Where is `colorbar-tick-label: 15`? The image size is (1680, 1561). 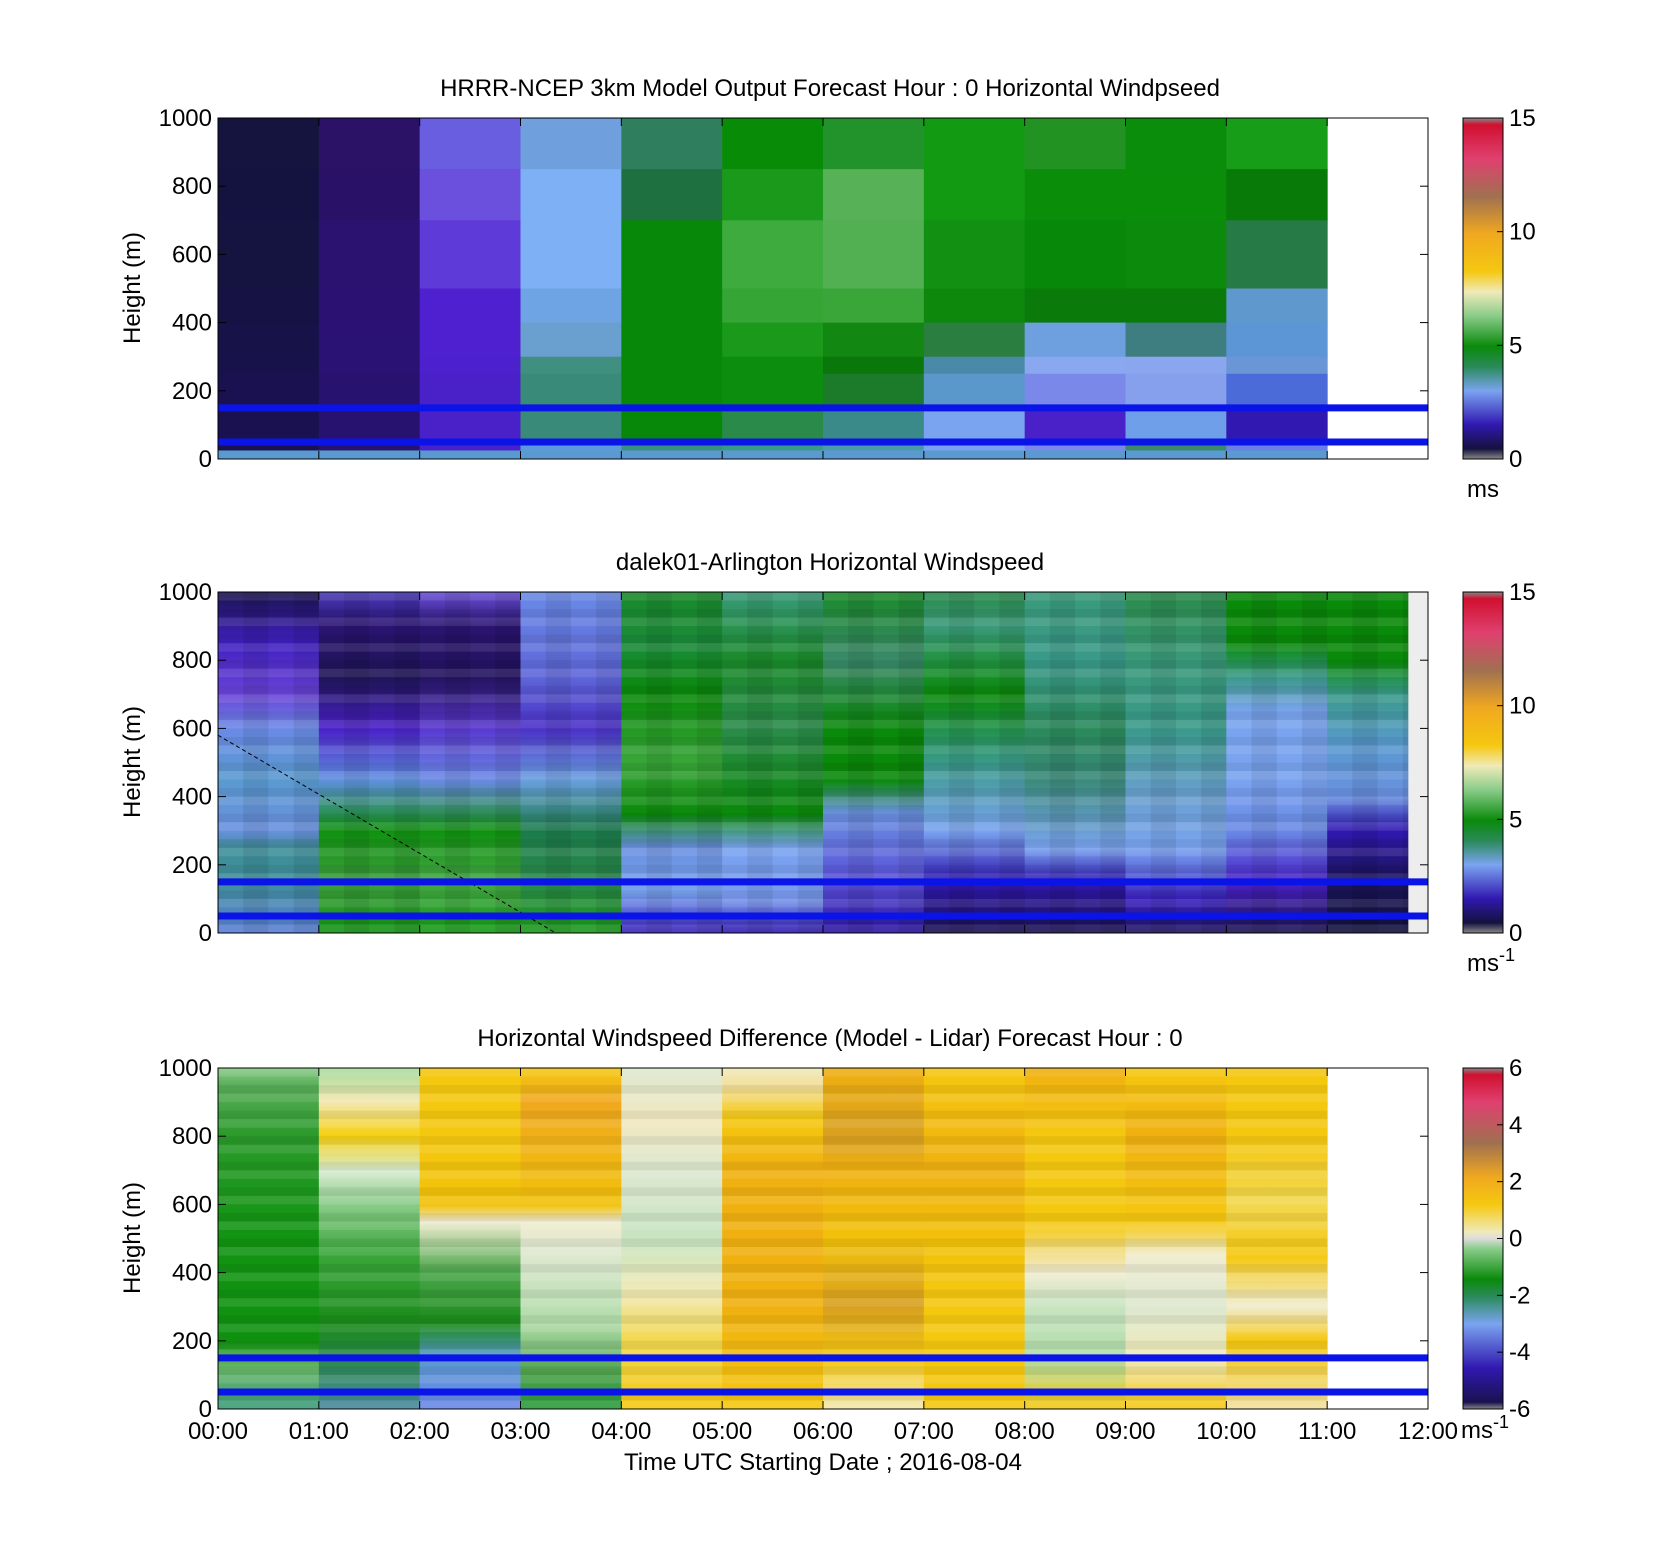
colorbar-tick-label: 15 is located at coordinates (1522, 118).